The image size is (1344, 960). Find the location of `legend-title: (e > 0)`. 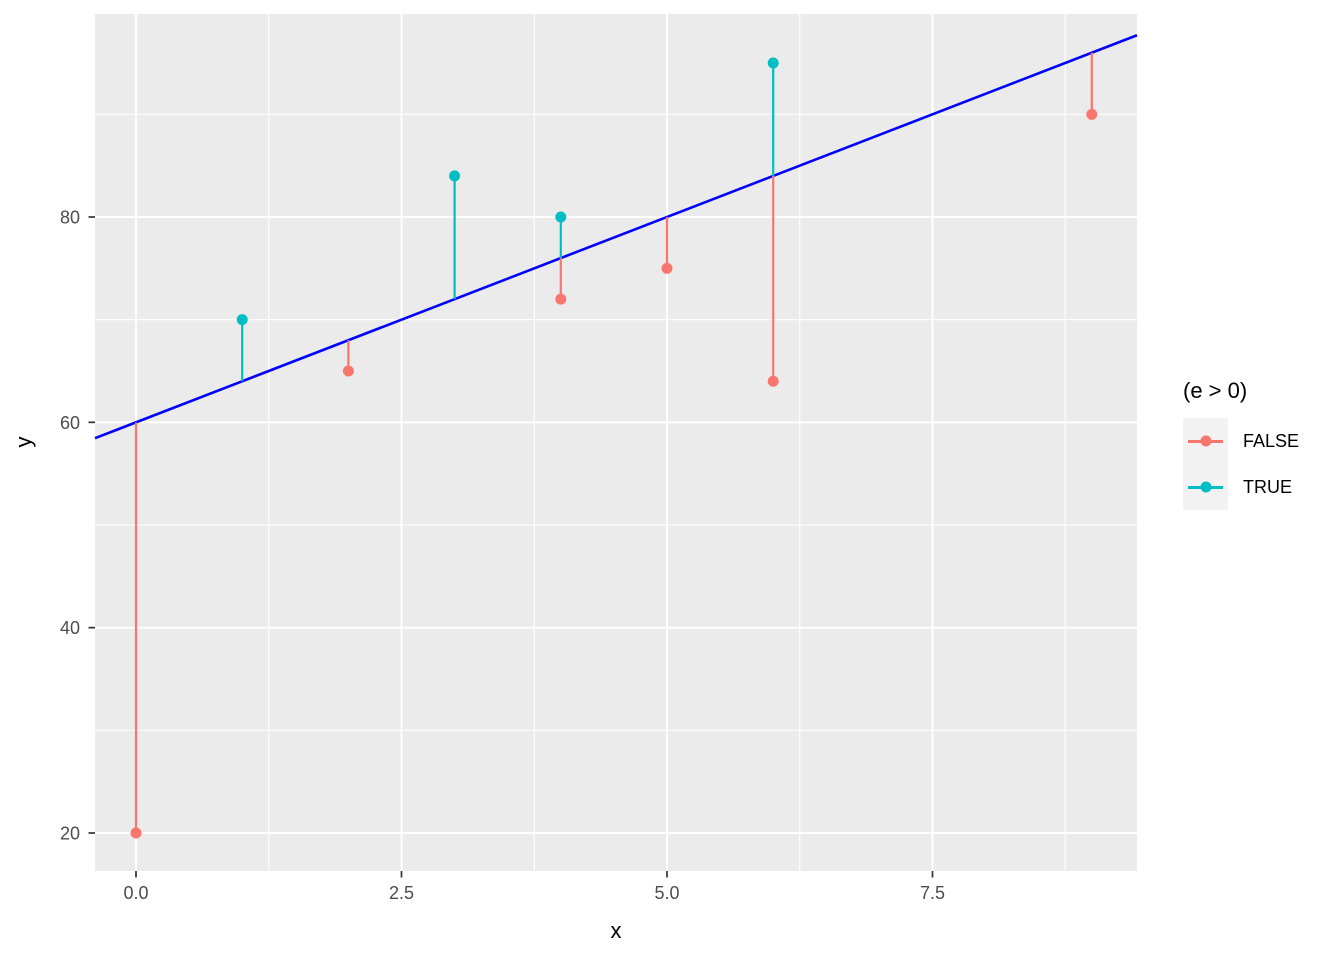

legend-title: (e > 0) is located at coordinates (1215, 390).